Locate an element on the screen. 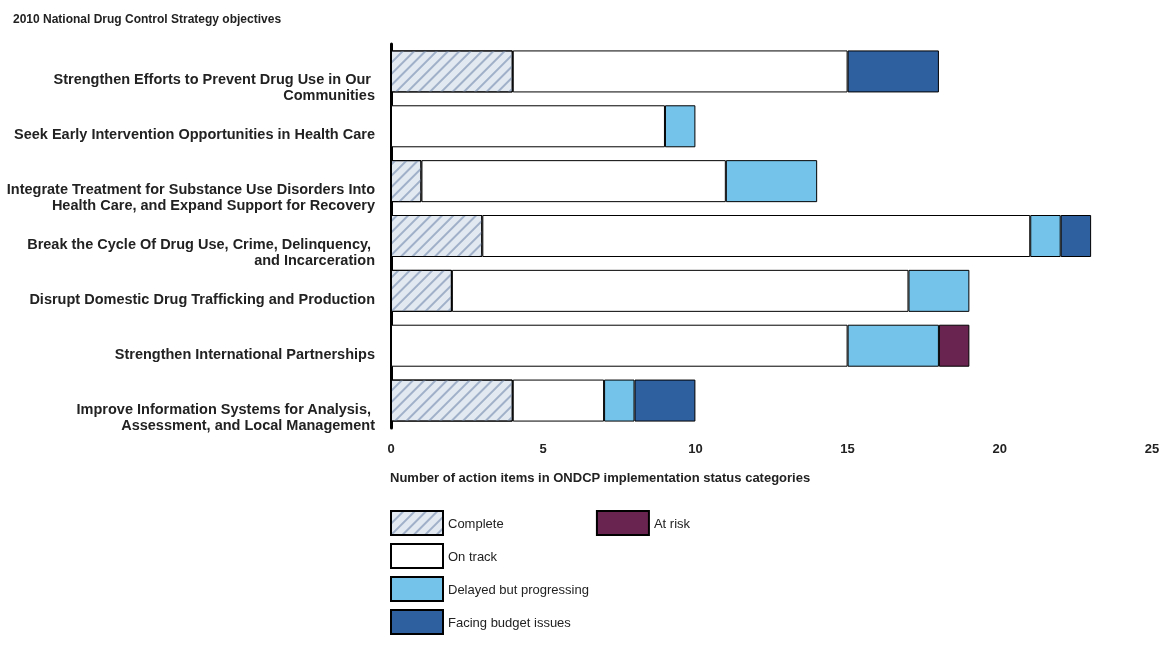 This screenshot has height=664, width=1170. x-tick-label: 10 is located at coordinates (695, 448).